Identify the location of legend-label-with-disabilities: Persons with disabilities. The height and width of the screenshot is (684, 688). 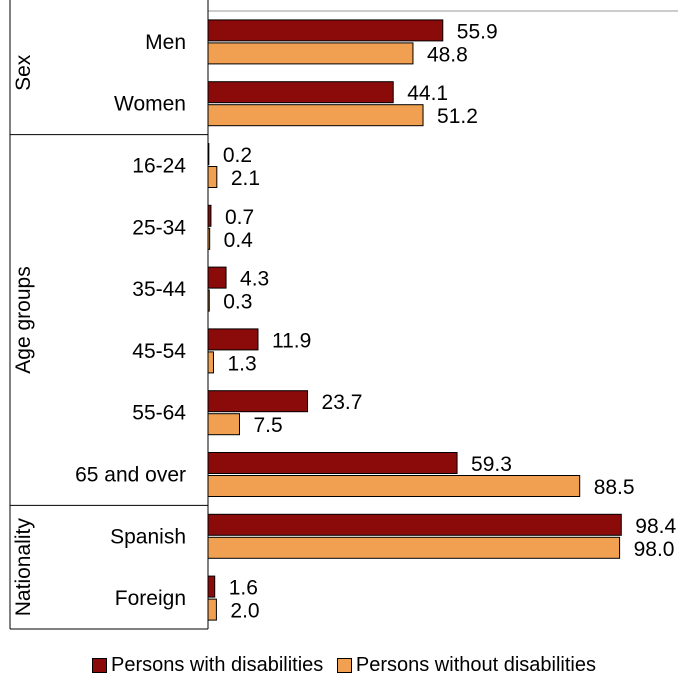
(217, 665).